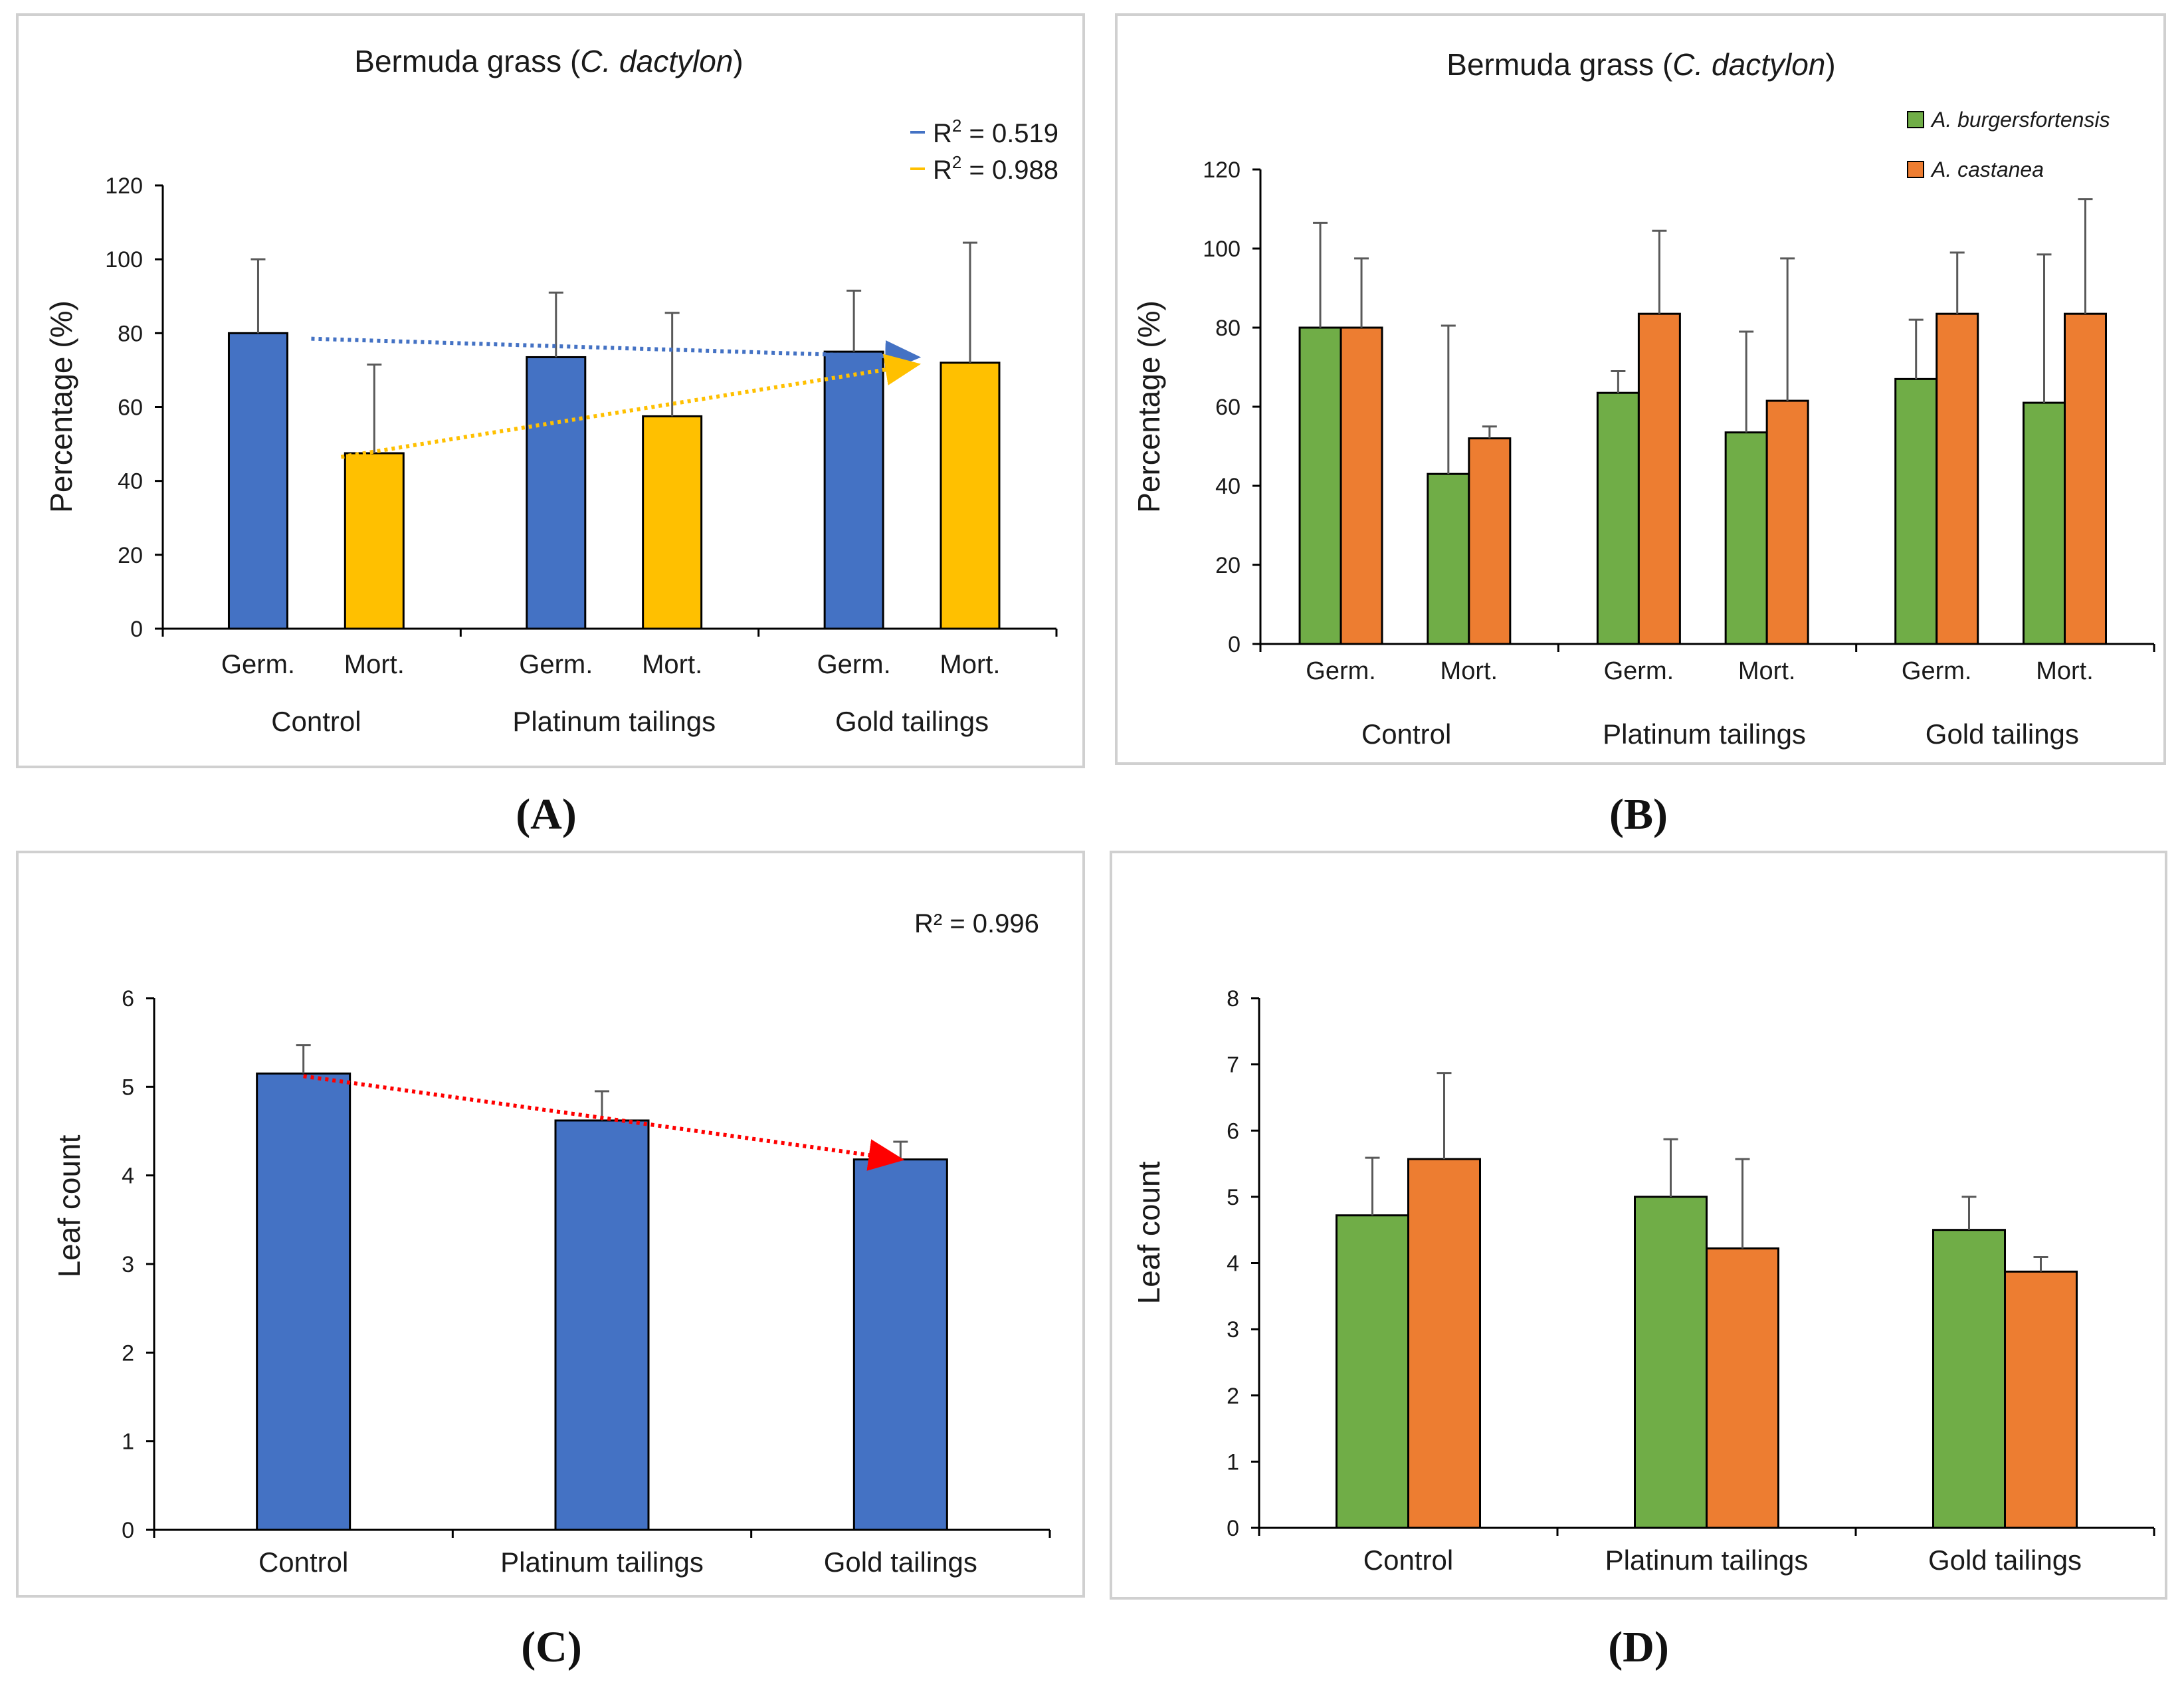 The image size is (2184, 1690). Describe the element at coordinates (130, 555) in the screenshot. I see `chart-a-y-tick-label: 20` at that location.